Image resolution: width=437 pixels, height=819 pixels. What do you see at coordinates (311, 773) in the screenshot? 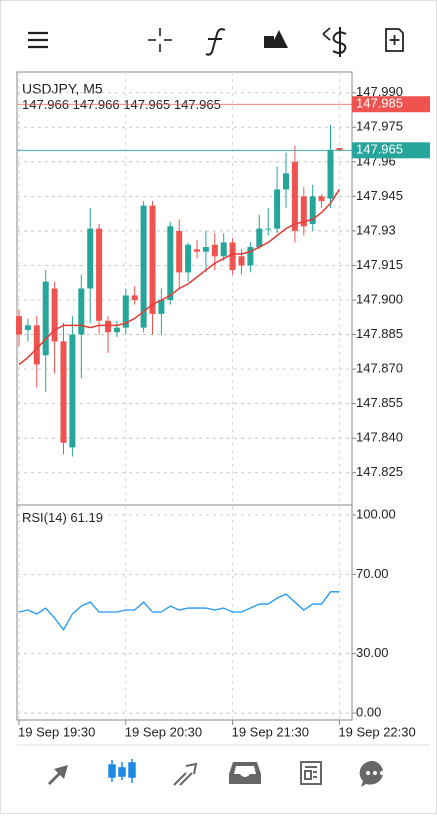
I see `news-tab` at bounding box center [311, 773].